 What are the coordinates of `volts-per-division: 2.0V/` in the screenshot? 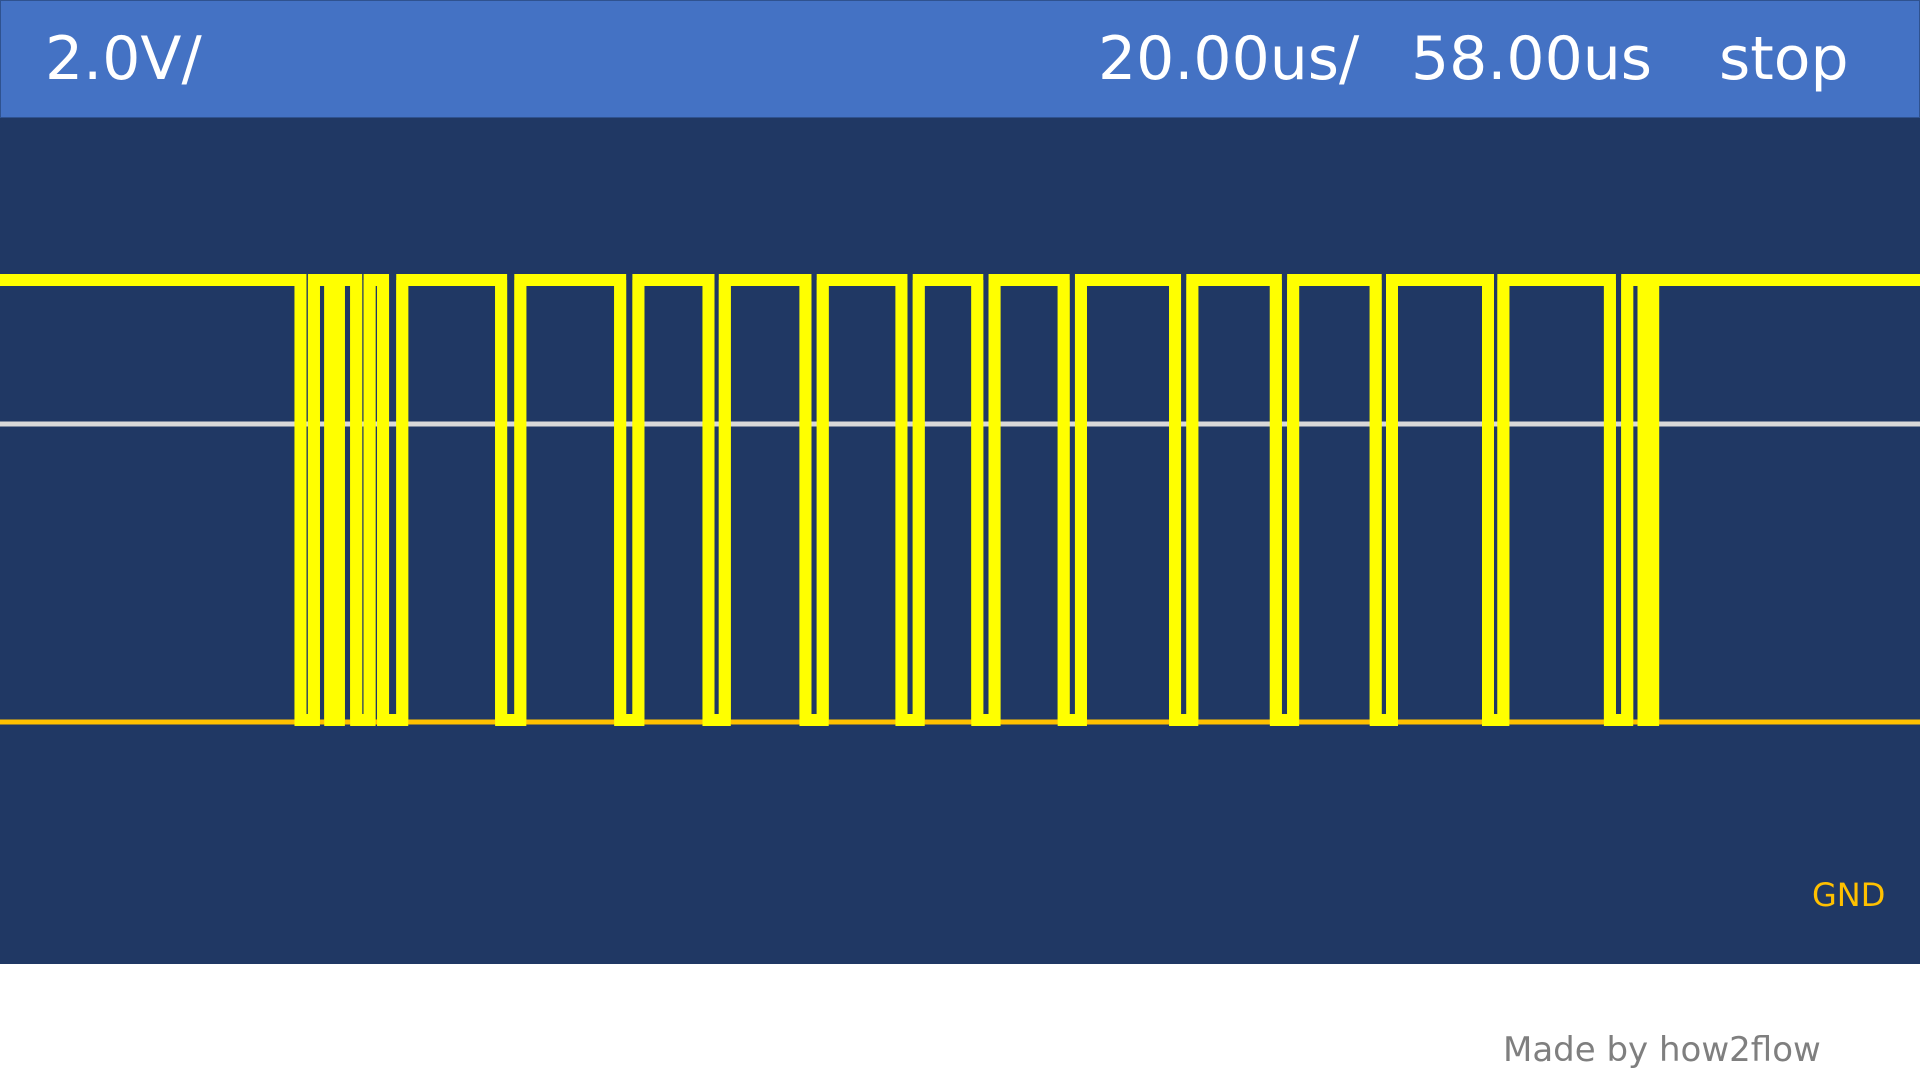 It's located at (123, 59).